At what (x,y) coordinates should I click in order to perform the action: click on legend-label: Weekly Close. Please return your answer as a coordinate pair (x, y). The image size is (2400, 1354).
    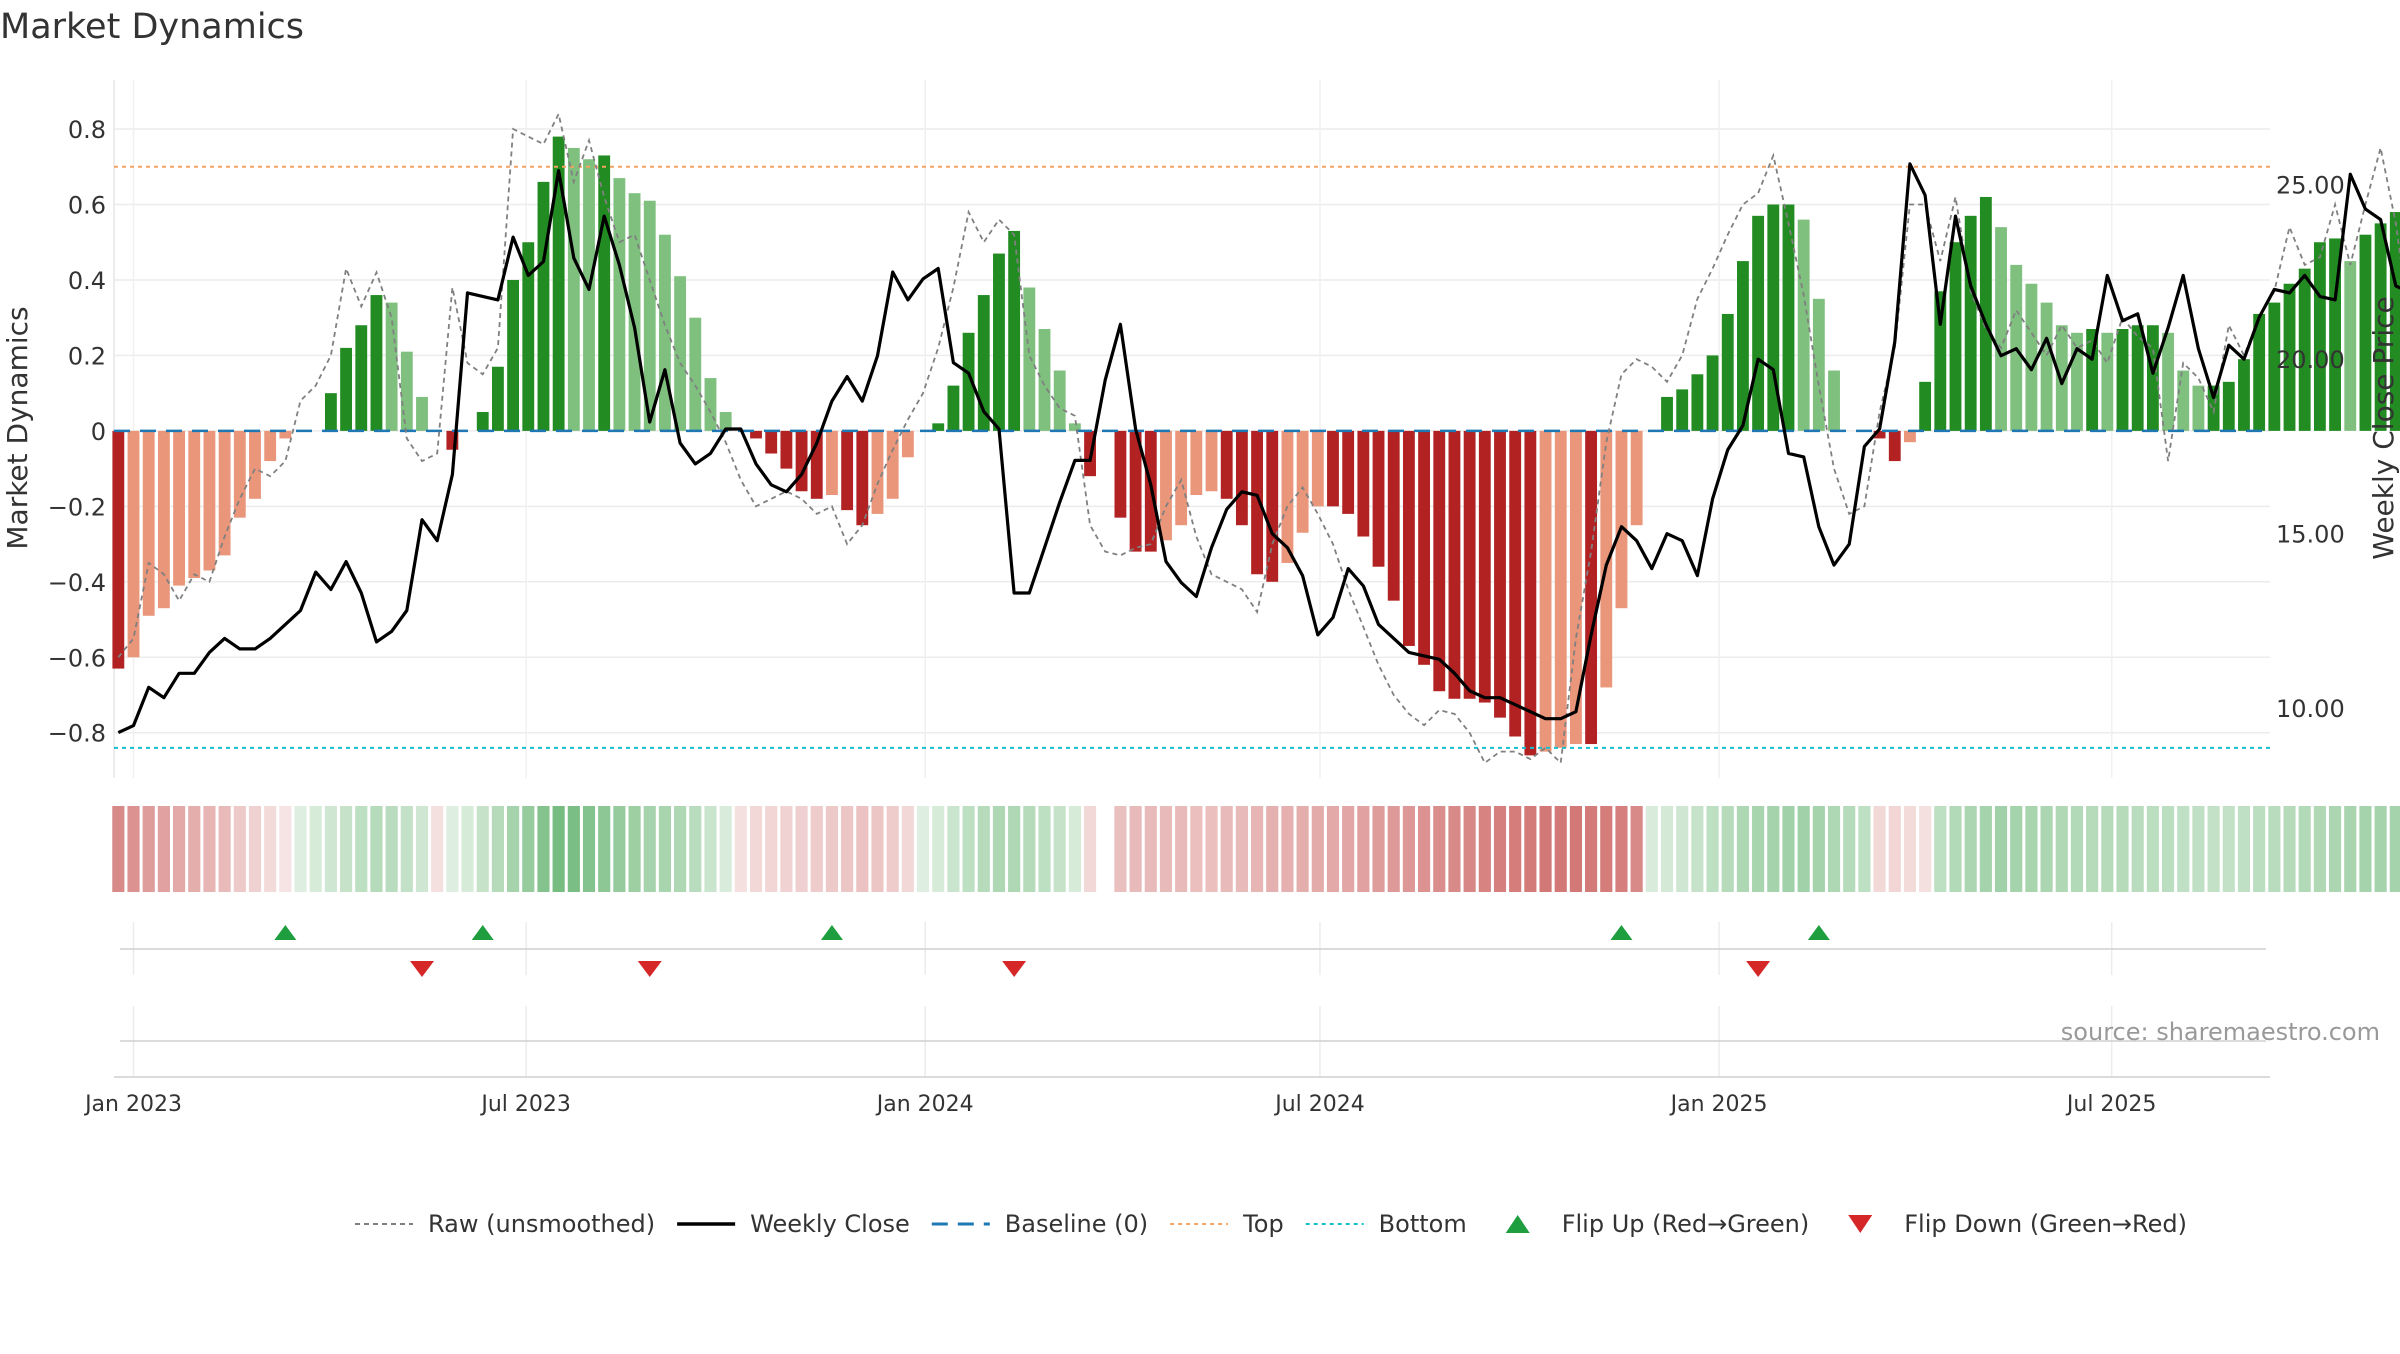
    Looking at the image, I should click on (830, 1224).